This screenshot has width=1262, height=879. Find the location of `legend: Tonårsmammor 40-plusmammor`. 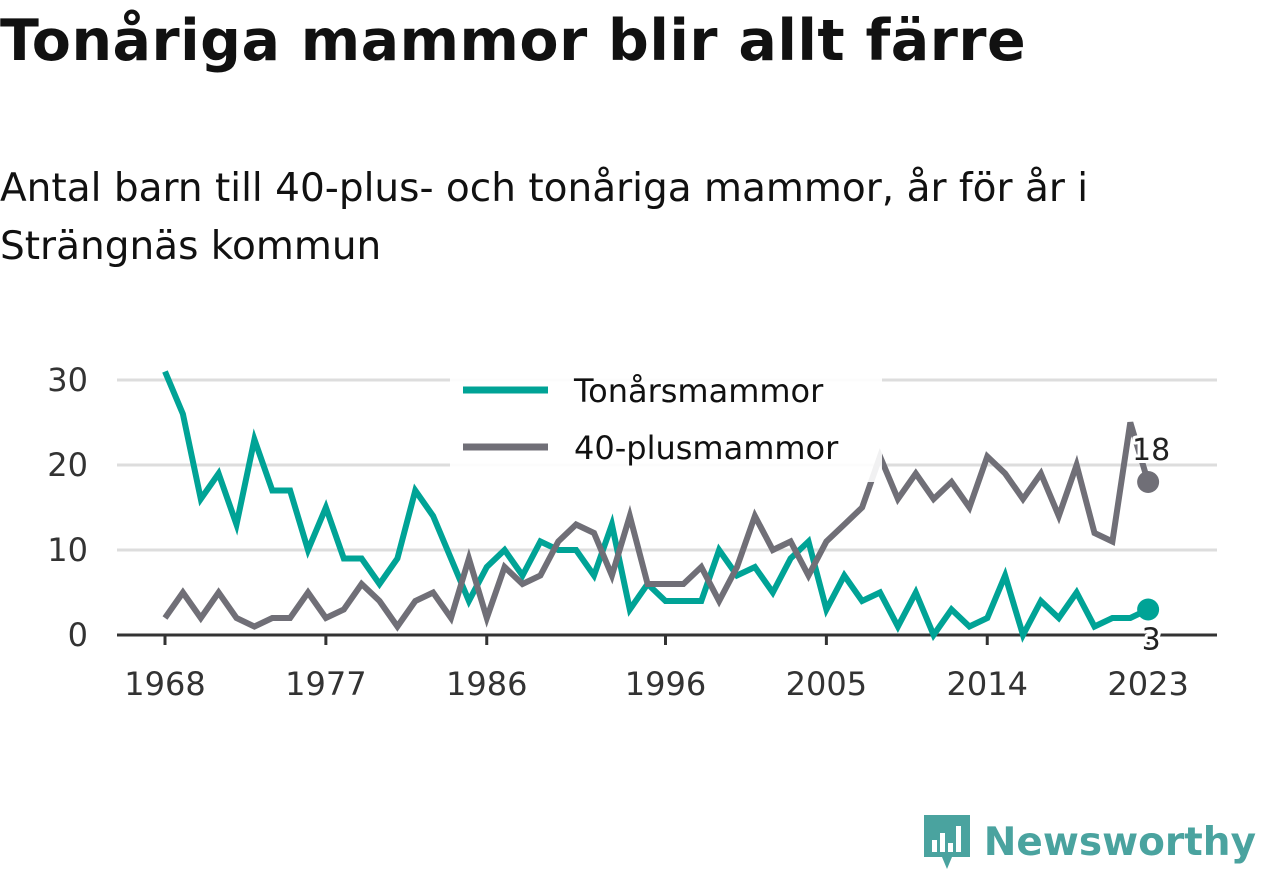

legend: Tonårsmammor 40-plusmammor is located at coordinates (666, 427).